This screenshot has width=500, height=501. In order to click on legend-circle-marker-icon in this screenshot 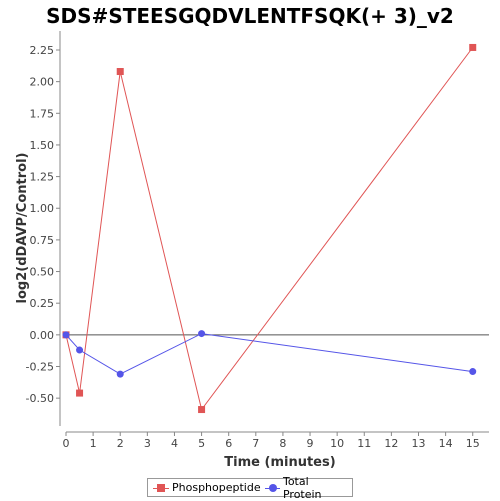, I will do `click(272, 488)`.